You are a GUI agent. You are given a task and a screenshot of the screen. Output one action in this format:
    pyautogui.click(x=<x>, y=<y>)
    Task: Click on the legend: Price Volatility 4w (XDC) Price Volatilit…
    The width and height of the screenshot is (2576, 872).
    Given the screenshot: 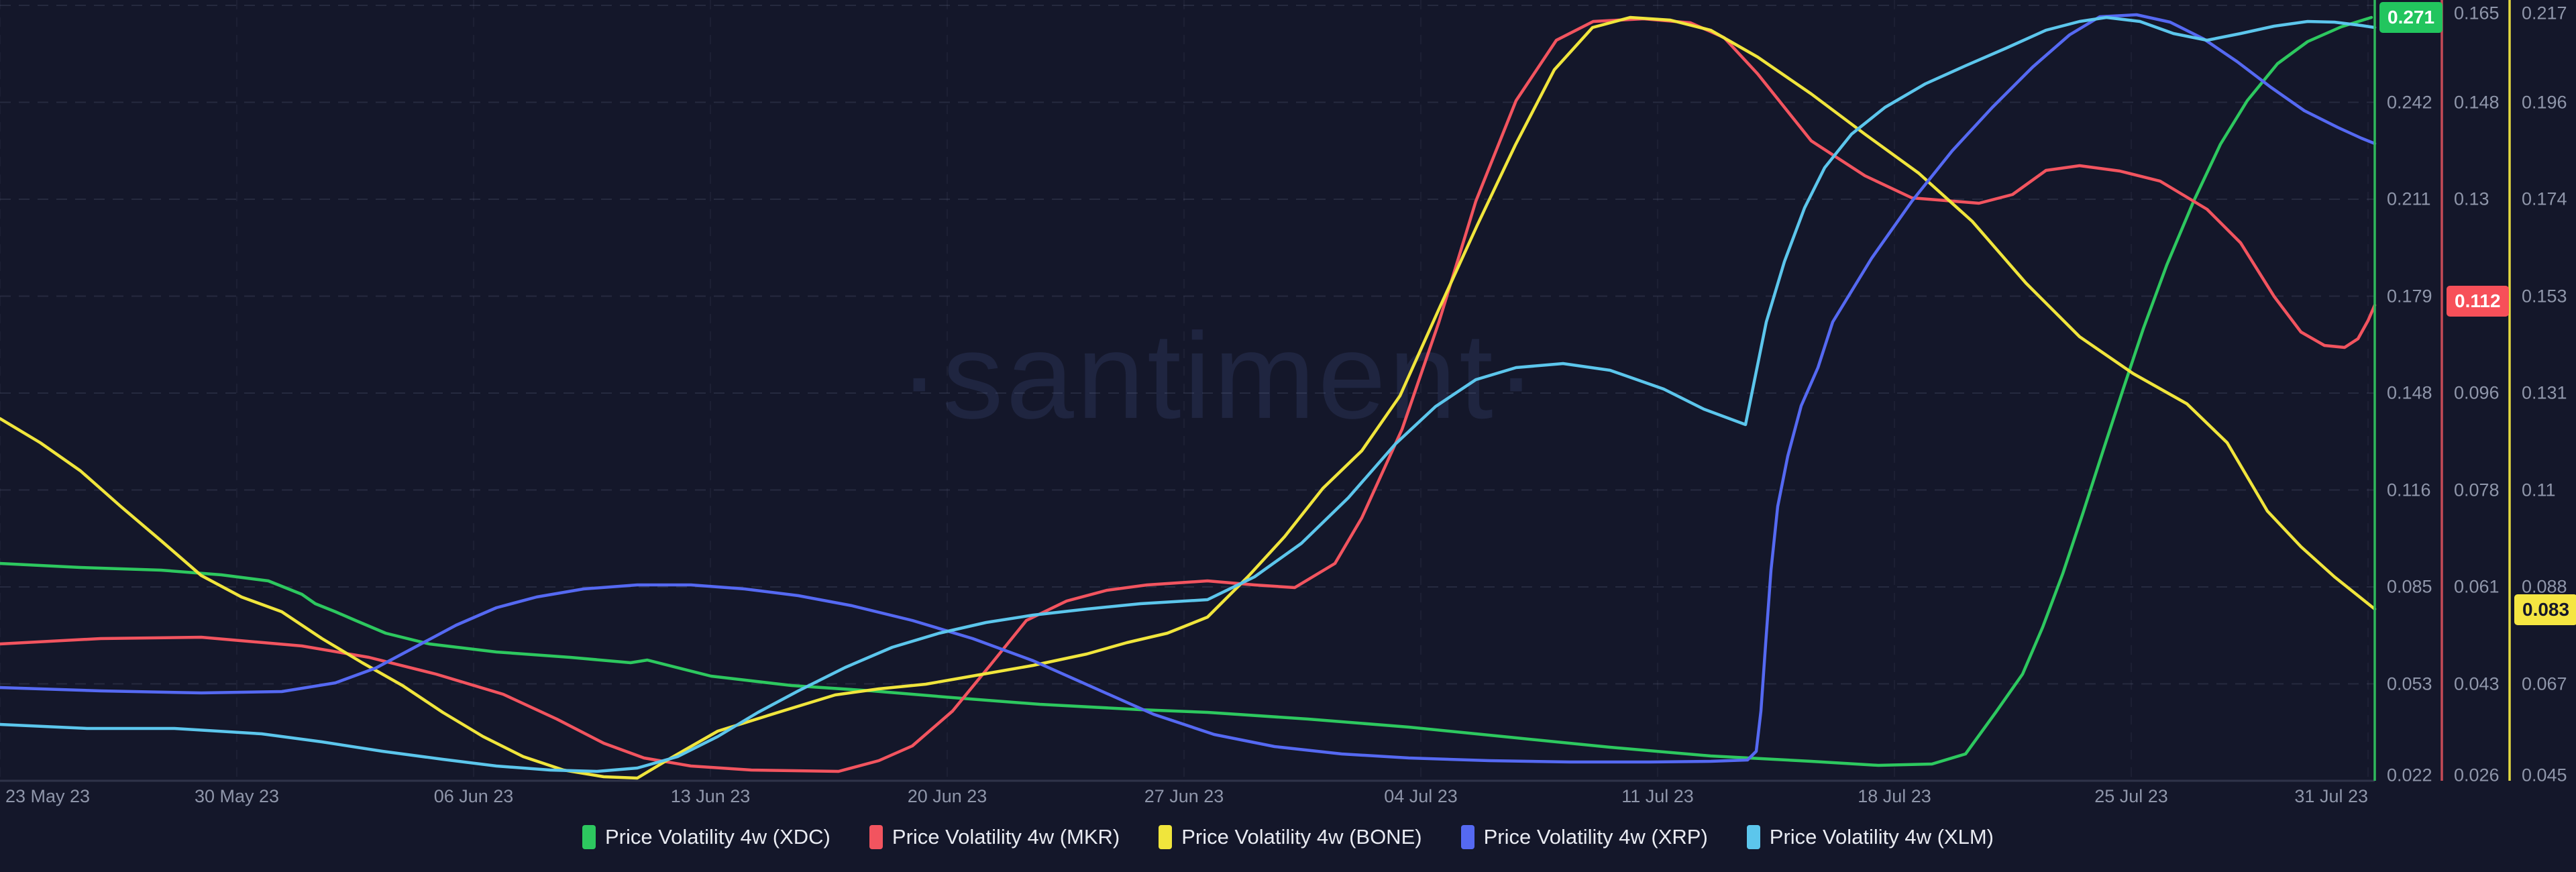 What is the action you would take?
    pyautogui.click(x=1288, y=837)
    